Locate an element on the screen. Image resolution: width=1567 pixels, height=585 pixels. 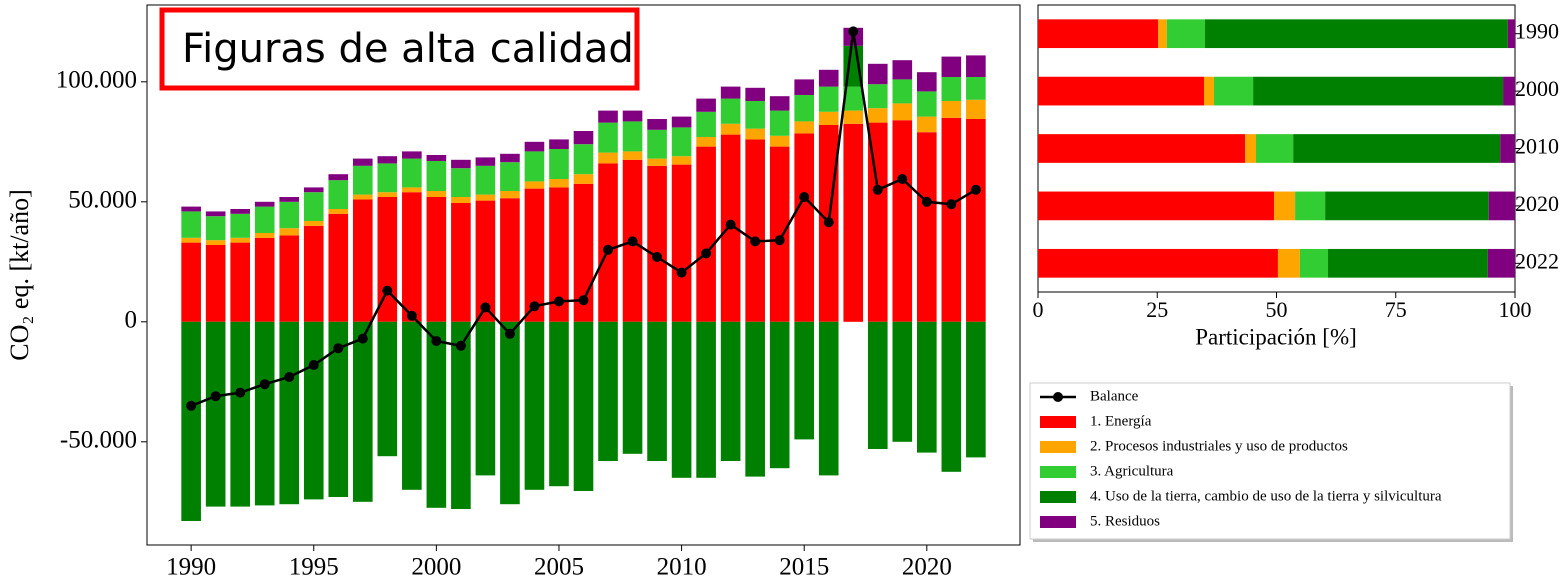
y-tick-label: 1990 is located at coordinates (1537, 31).